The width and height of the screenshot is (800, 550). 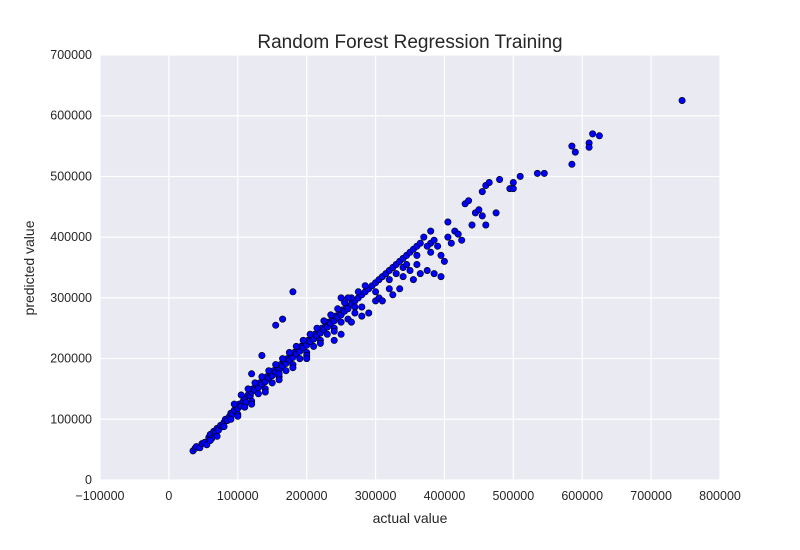 I want to click on x-tick-label: 400000, so click(x=445, y=496).